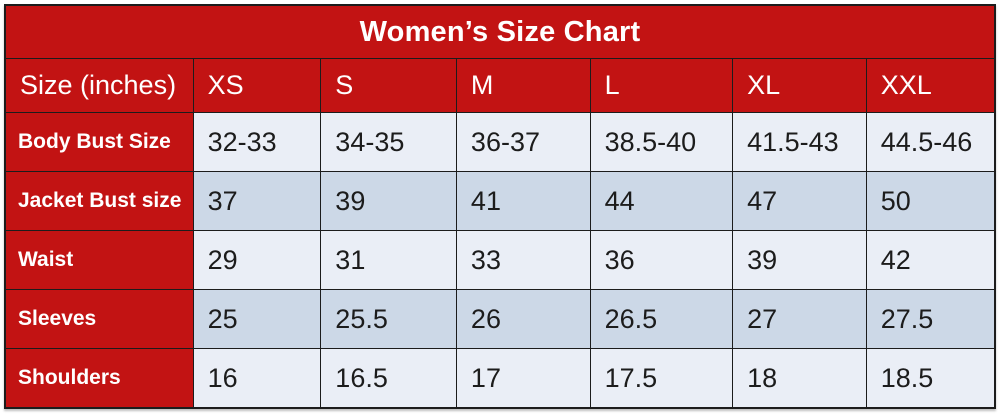 This screenshot has width=1000, height=416. What do you see at coordinates (523, 319) in the screenshot?
I see `size-value-cell: 26` at bounding box center [523, 319].